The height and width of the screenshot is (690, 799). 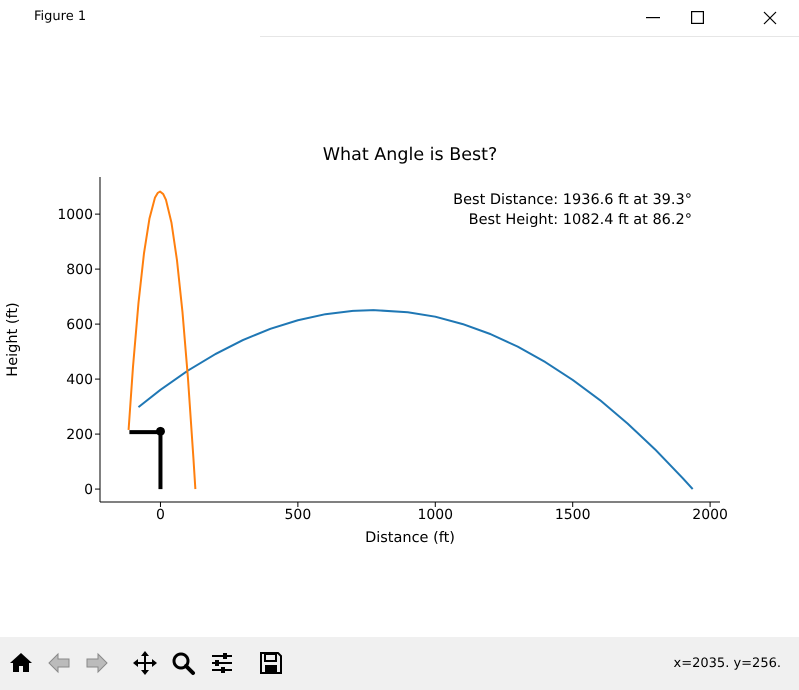 What do you see at coordinates (162, 340) in the screenshot?
I see `line-series` at bounding box center [162, 340].